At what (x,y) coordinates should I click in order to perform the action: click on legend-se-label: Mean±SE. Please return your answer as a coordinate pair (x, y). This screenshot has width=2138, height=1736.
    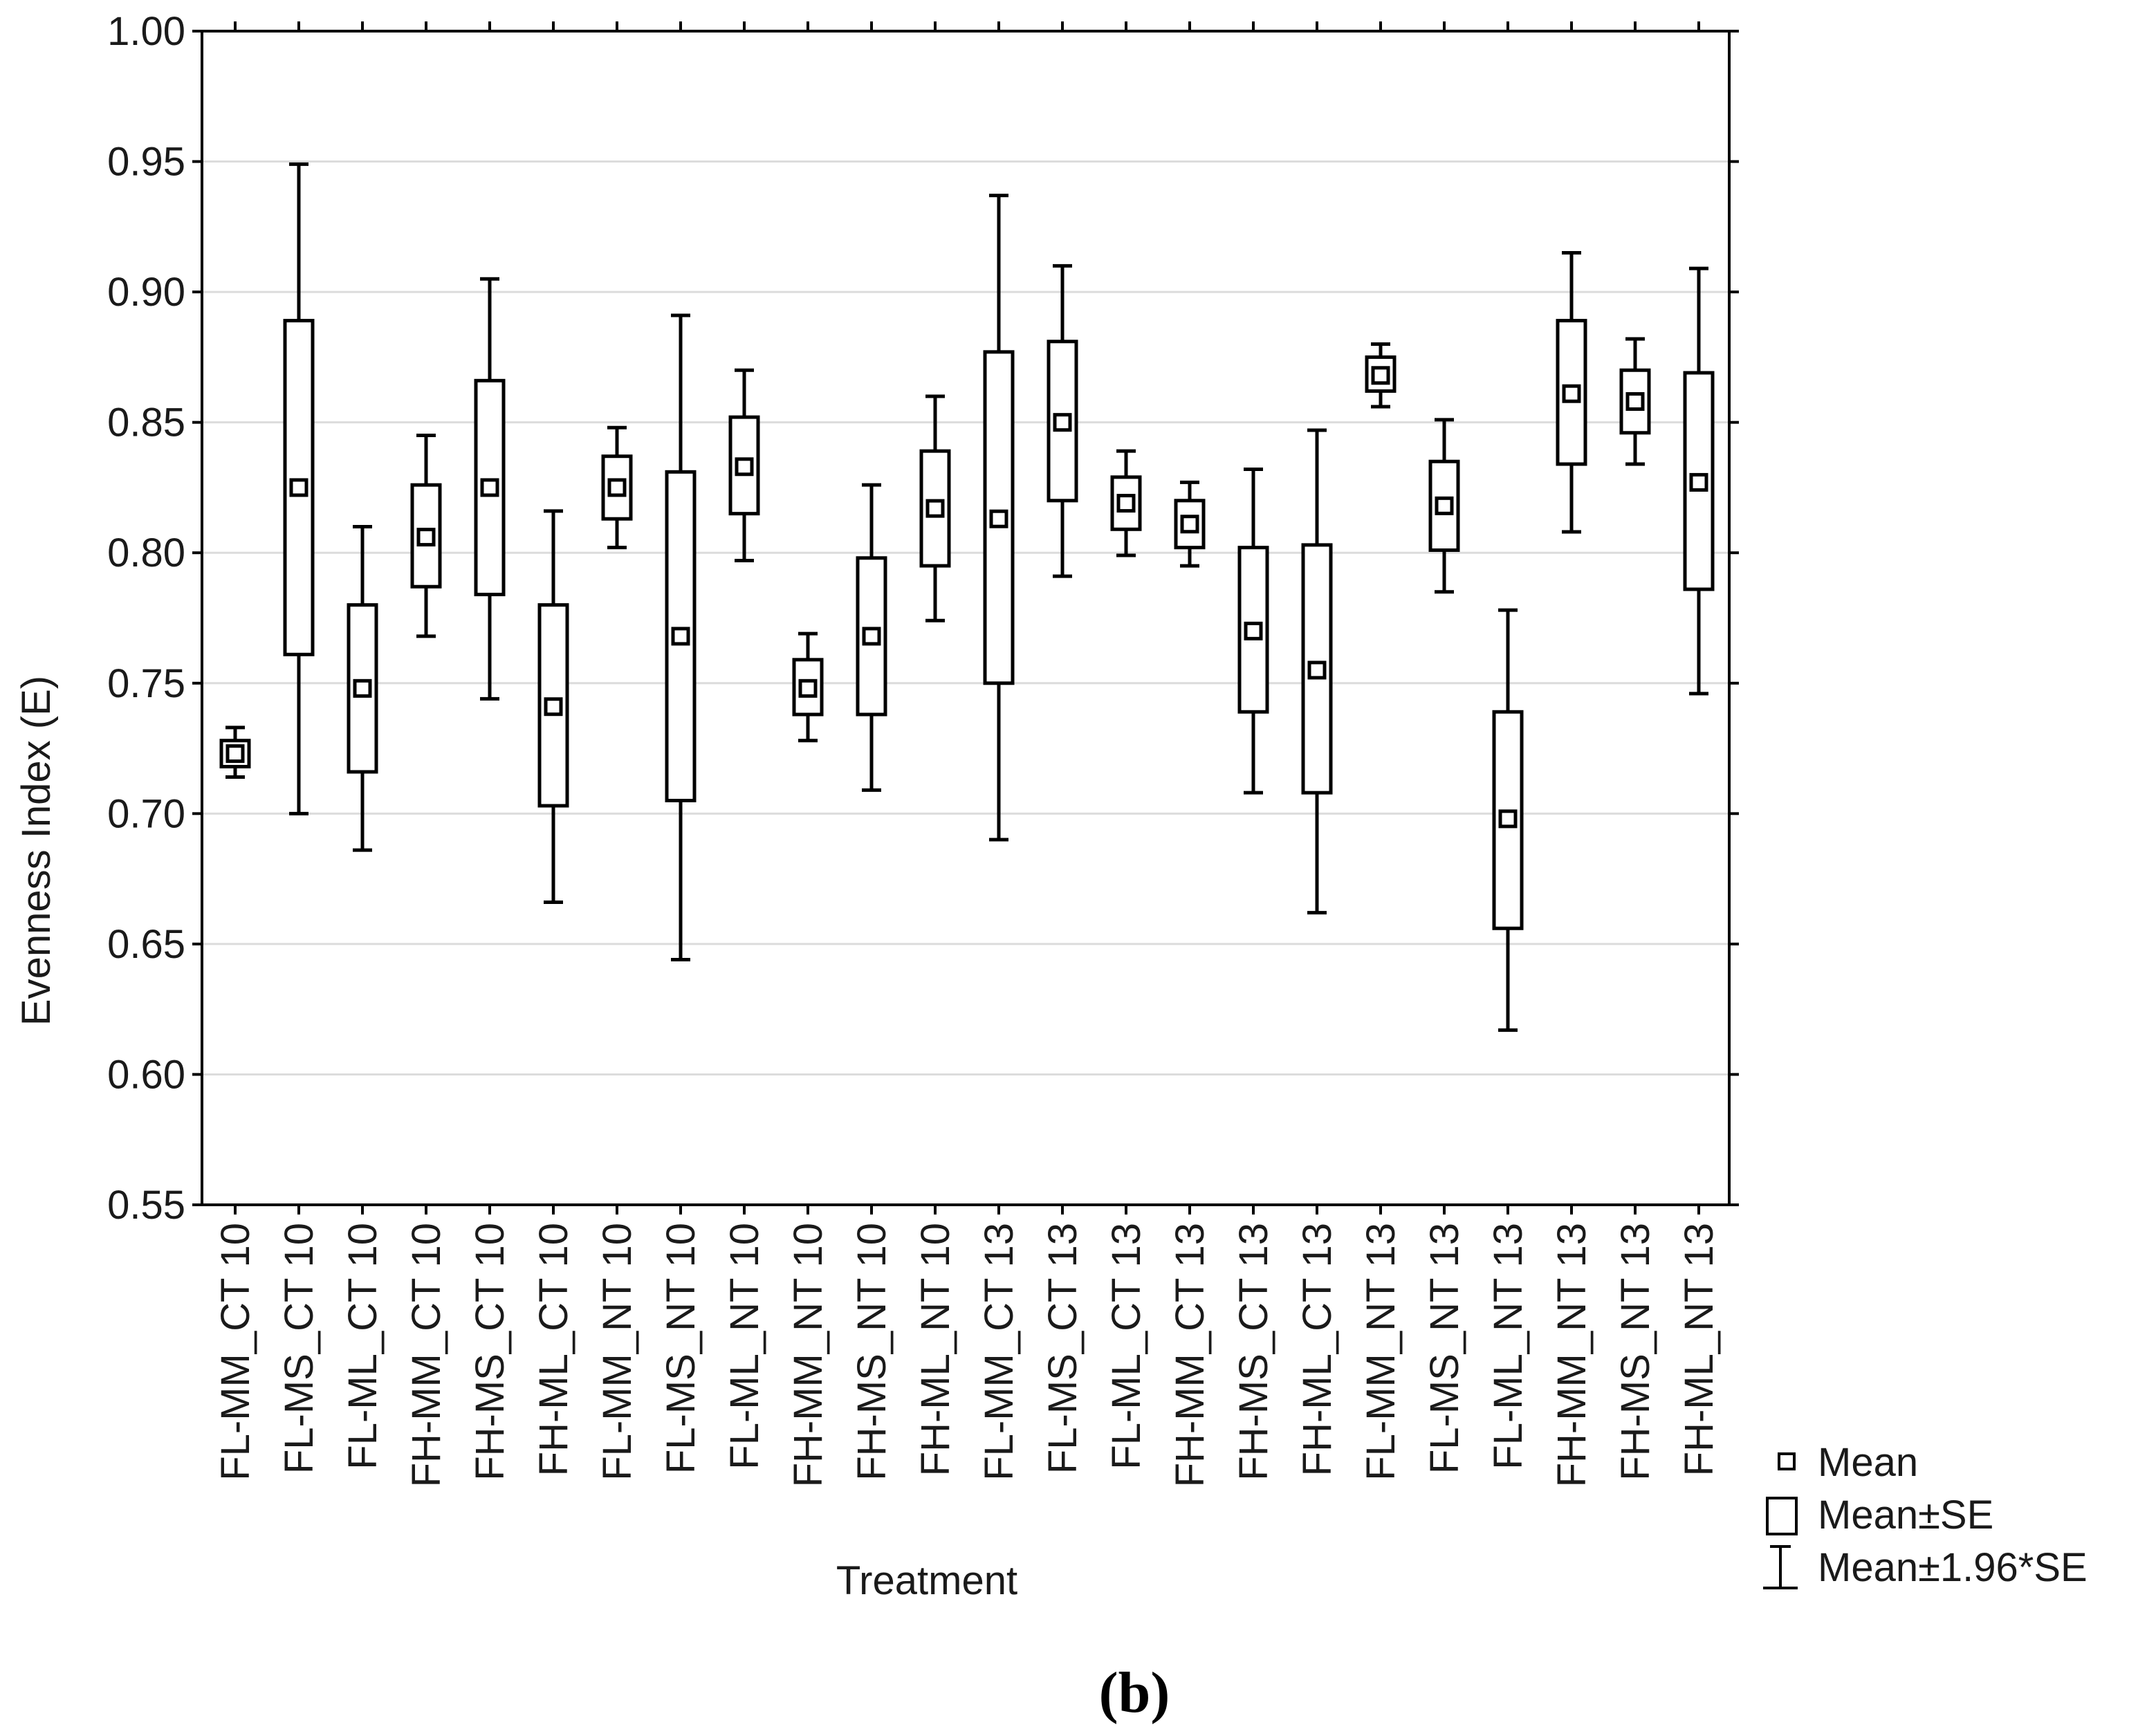
    Looking at the image, I should click on (1906, 1515).